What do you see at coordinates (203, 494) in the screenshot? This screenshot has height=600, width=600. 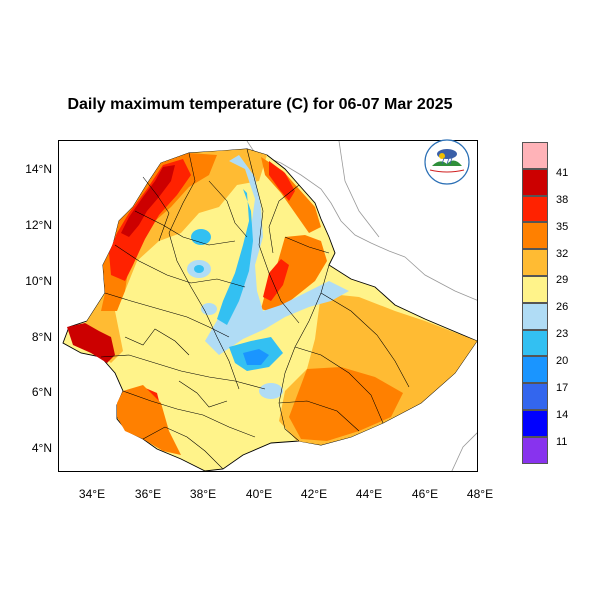 I see `lon-tick-38e: 38°E` at bounding box center [203, 494].